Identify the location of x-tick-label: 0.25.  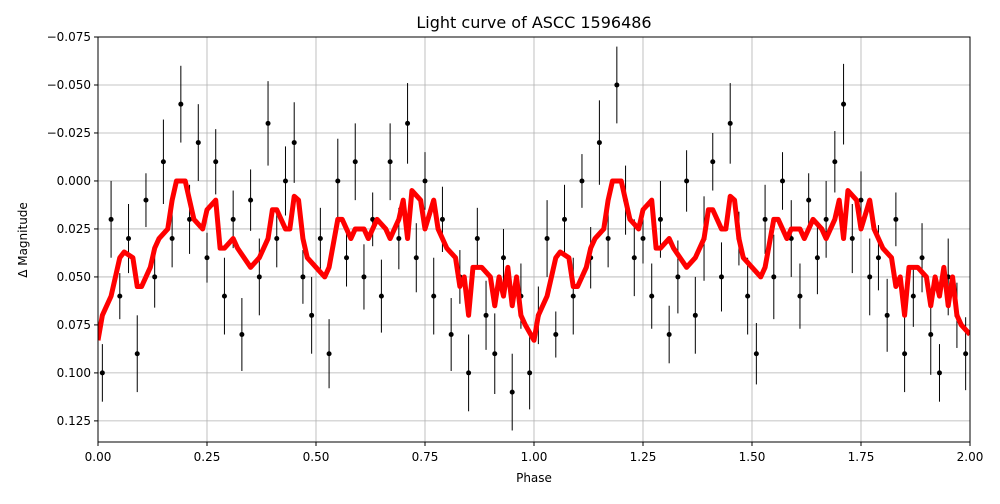
(207, 457).